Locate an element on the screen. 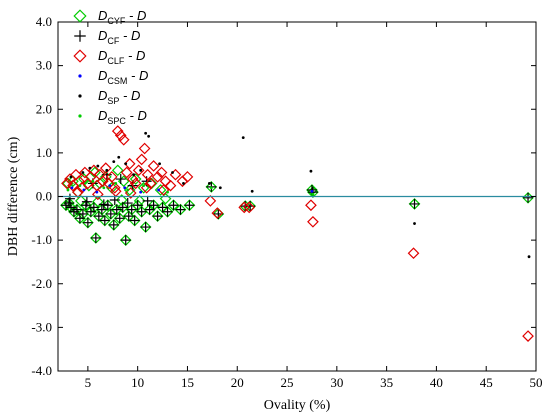  y-tick-label: -2.0 is located at coordinates (41, 283).